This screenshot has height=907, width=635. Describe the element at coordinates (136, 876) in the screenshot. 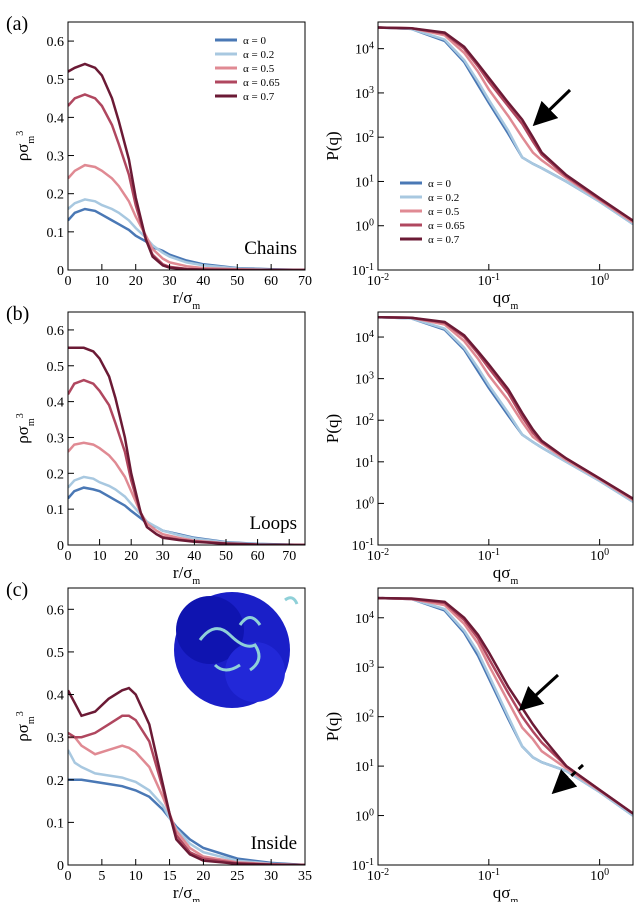

I see `x-tick-label: 10` at that location.